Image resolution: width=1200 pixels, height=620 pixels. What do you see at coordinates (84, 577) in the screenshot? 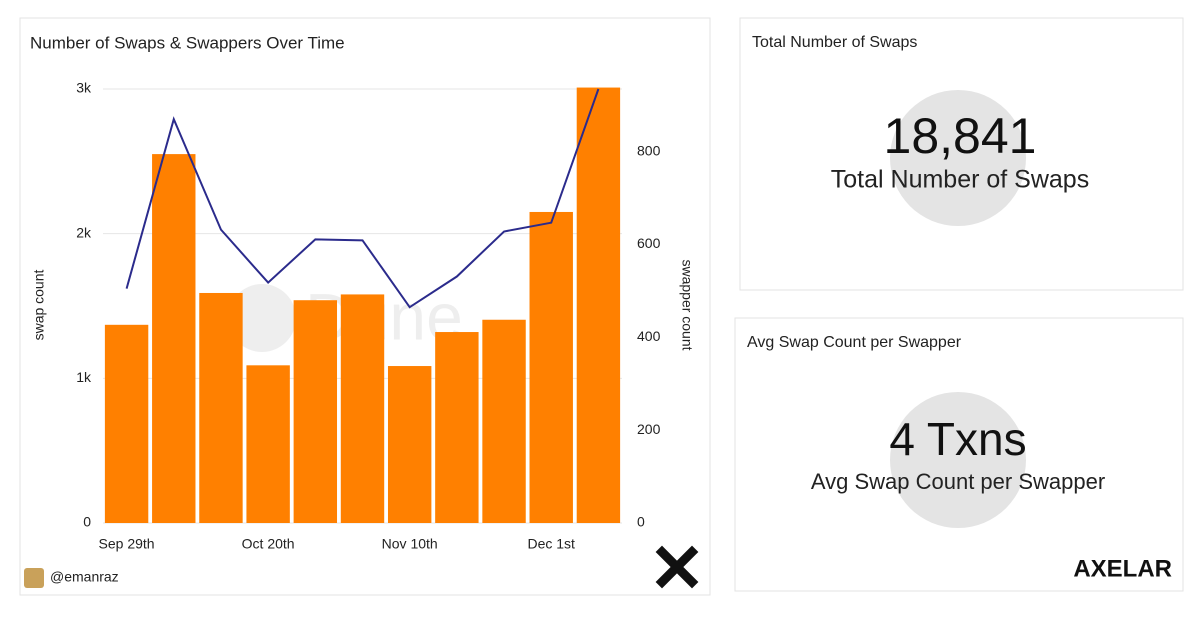
I see `author: @emanraz` at bounding box center [84, 577].